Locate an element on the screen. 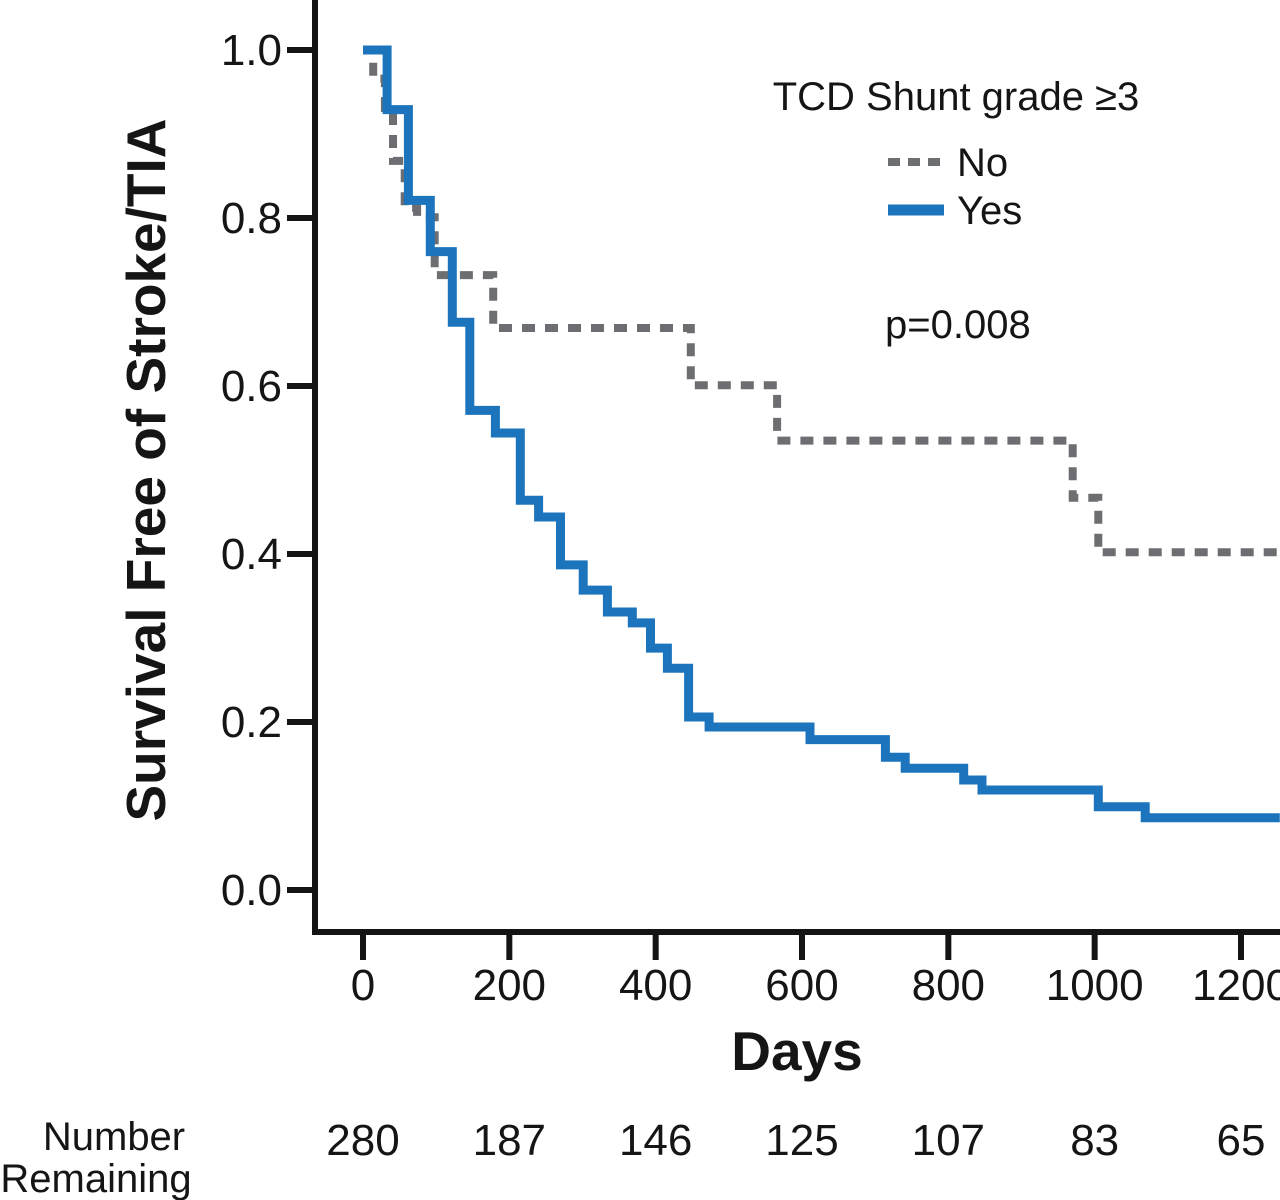 The height and width of the screenshot is (1200, 1280). x-axis-title: Days is located at coordinates (796, 1051).